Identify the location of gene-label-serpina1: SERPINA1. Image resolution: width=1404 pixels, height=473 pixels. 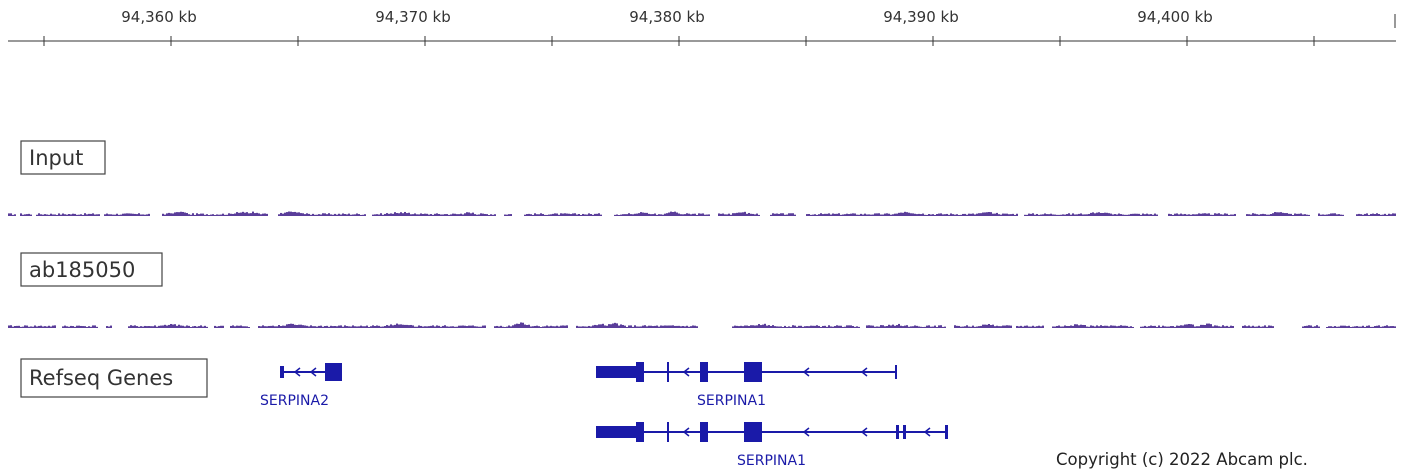
(771, 461).